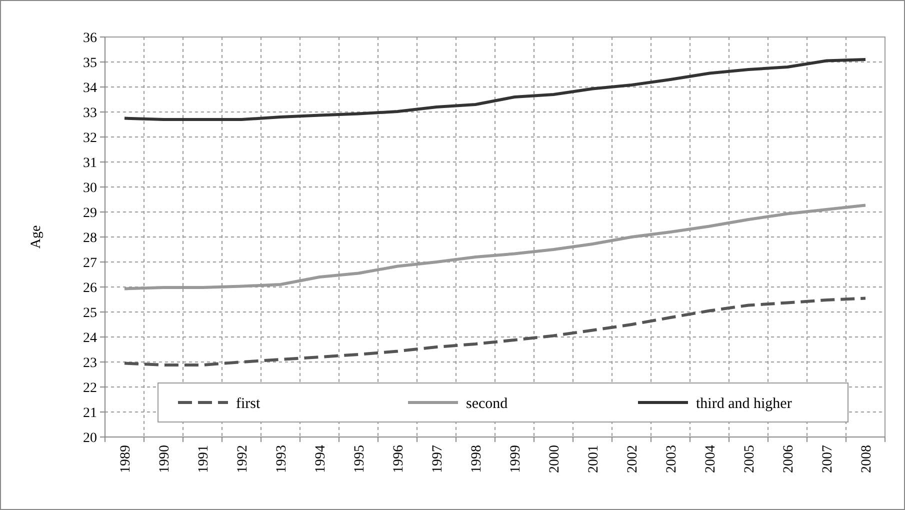 The image size is (905, 510). Describe the element at coordinates (36, 237) in the screenshot. I see `y-axis-title: Age` at that location.